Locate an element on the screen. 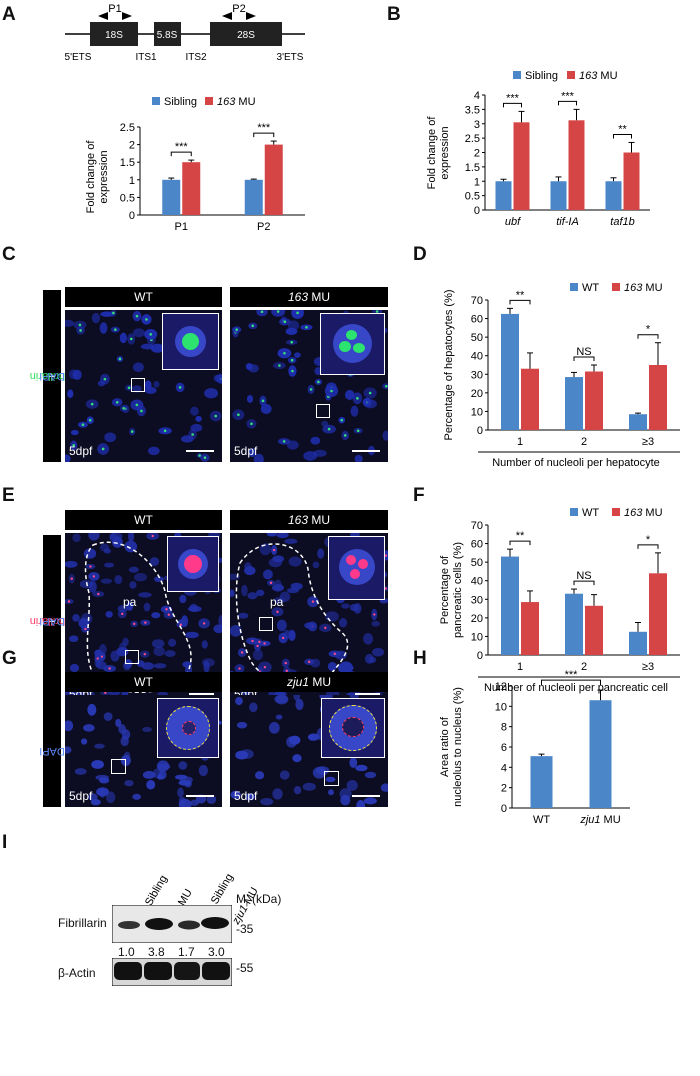  fibrillarin-label: Fibrillarin is located at coordinates (82, 923).